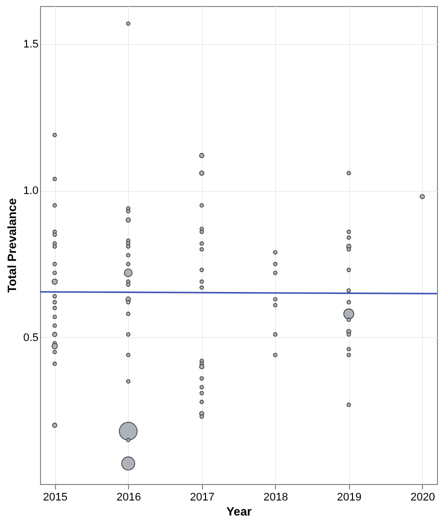 The height and width of the screenshot is (522, 444). Describe the element at coordinates (423, 498) in the screenshot. I see `x-tick-label: 2020` at that location.